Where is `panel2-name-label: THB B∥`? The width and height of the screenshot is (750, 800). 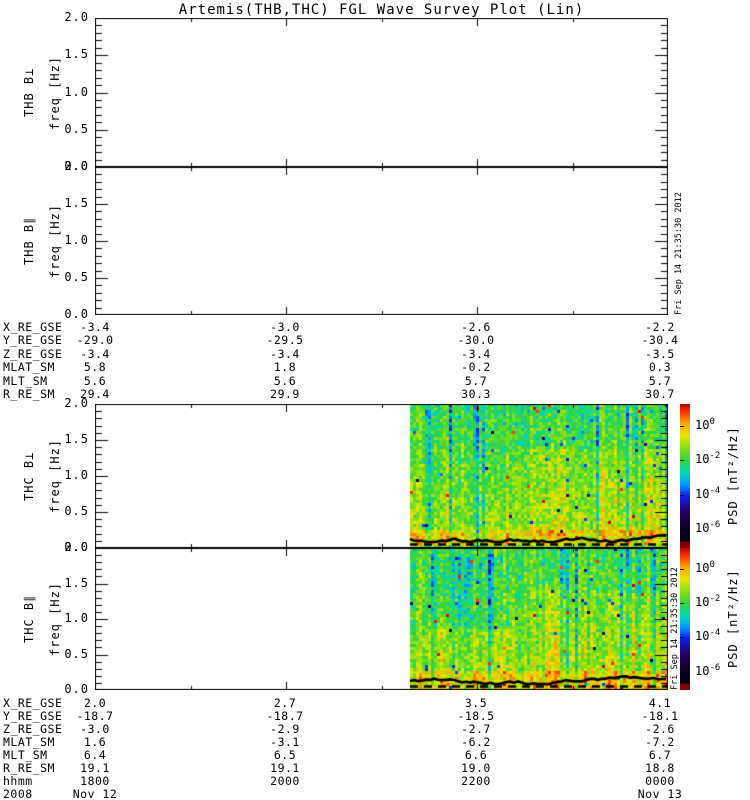
panel2-name-label: THB B∥ is located at coordinates (29, 241).